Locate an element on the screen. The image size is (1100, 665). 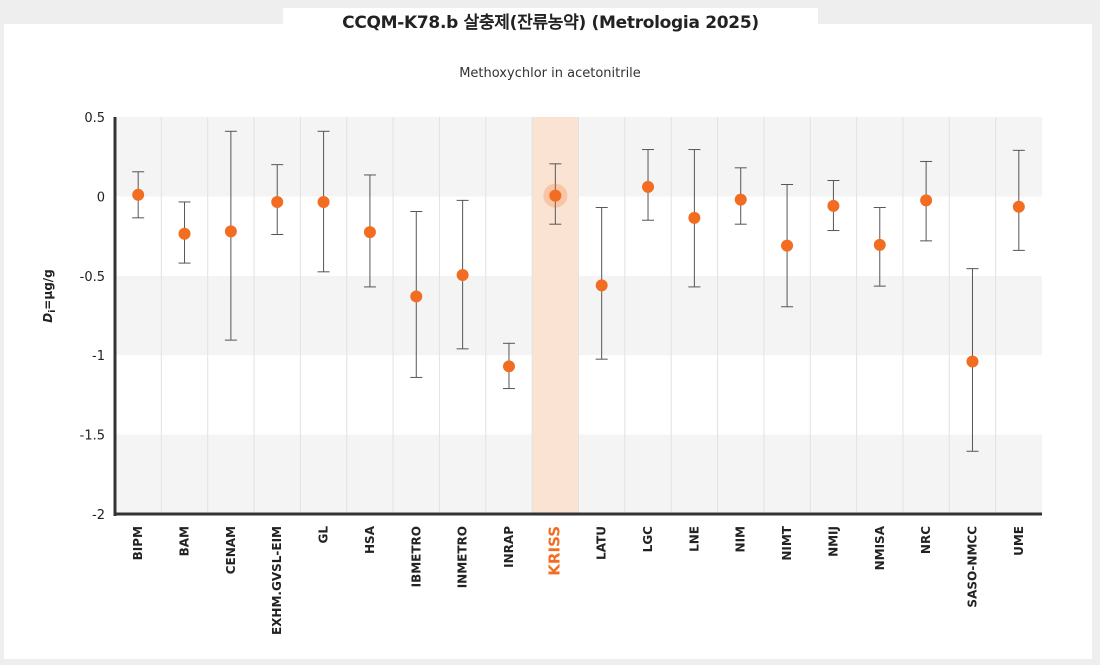
x-tick-label: LNE is located at coordinates (694, 539).